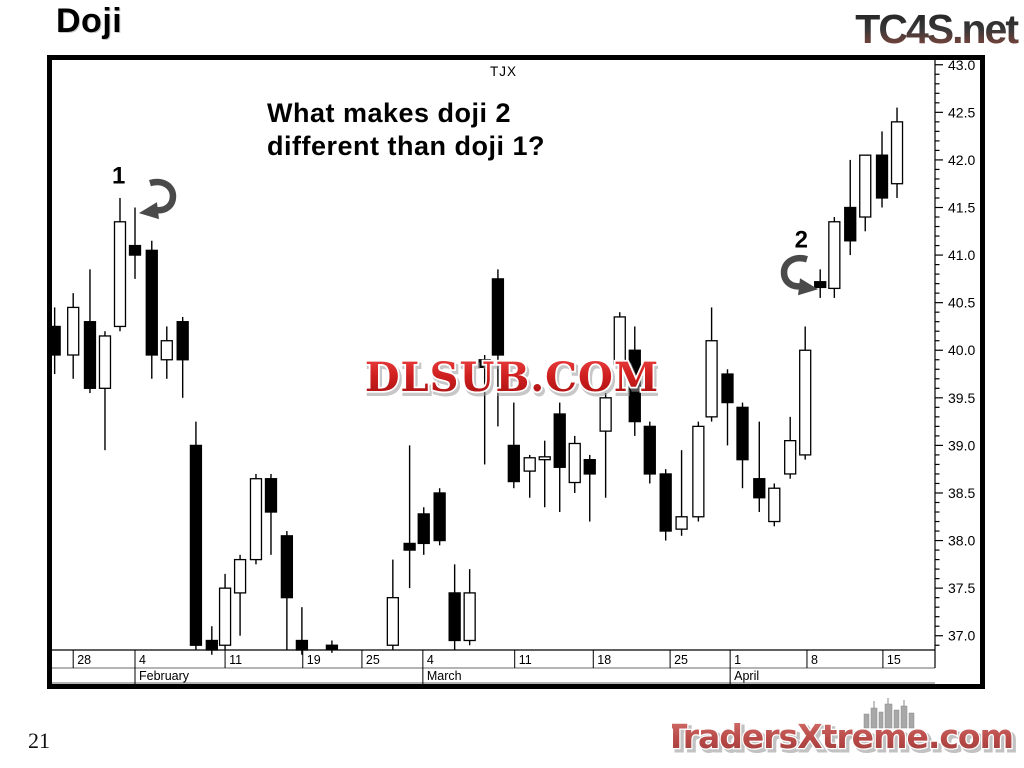  I want to click on tradersxtreme-logo-shadow: TradersXtreme.com, so click(844, 739).